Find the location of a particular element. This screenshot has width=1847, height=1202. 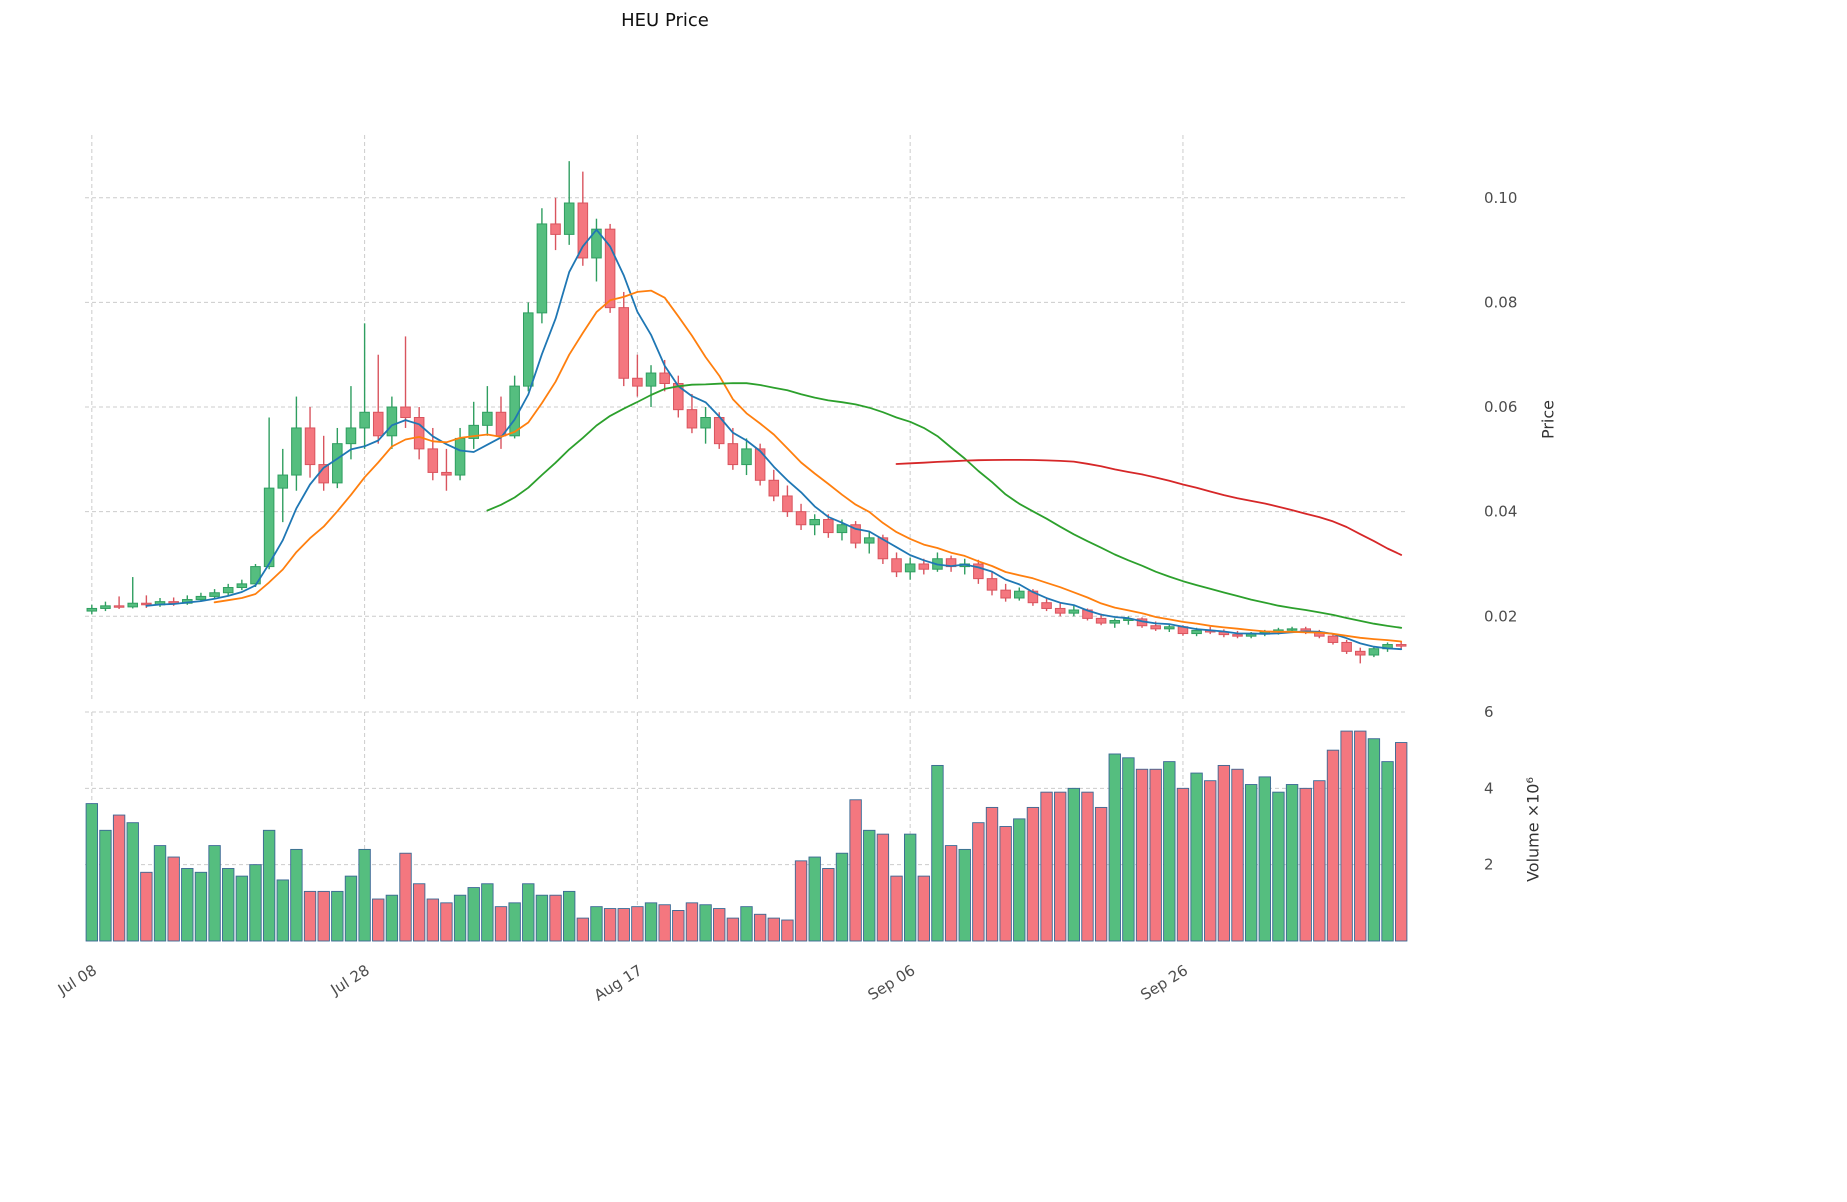

date-tick-label: Aug 17 is located at coordinates (618, 982).